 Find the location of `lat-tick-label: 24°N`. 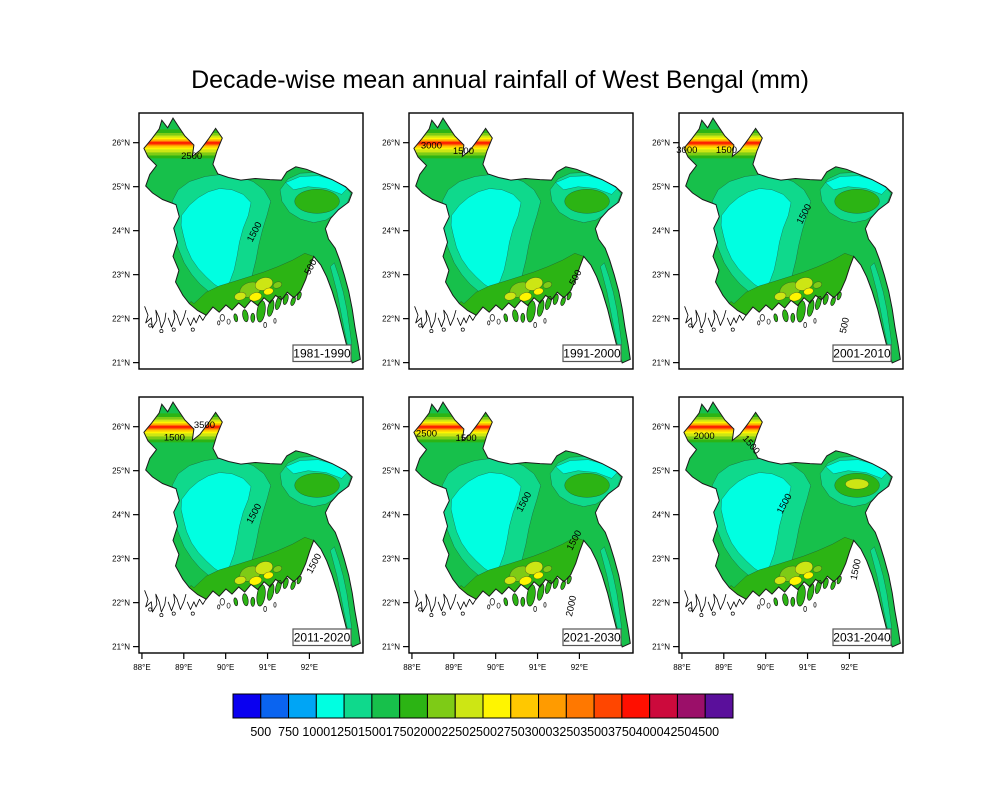

lat-tick-label: 24°N is located at coordinates (121, 514).